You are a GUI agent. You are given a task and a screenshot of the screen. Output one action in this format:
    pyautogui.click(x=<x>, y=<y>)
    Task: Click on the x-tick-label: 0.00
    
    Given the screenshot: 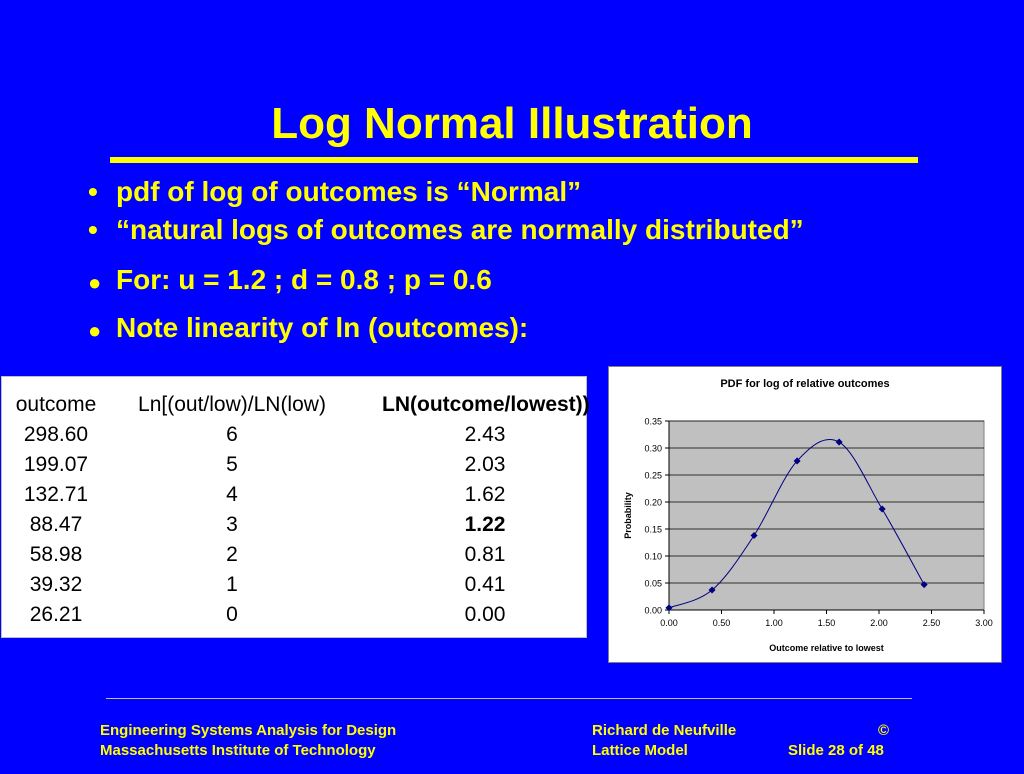 What is the action you would take?
    pyautogui.click(x=669, y=623)
    